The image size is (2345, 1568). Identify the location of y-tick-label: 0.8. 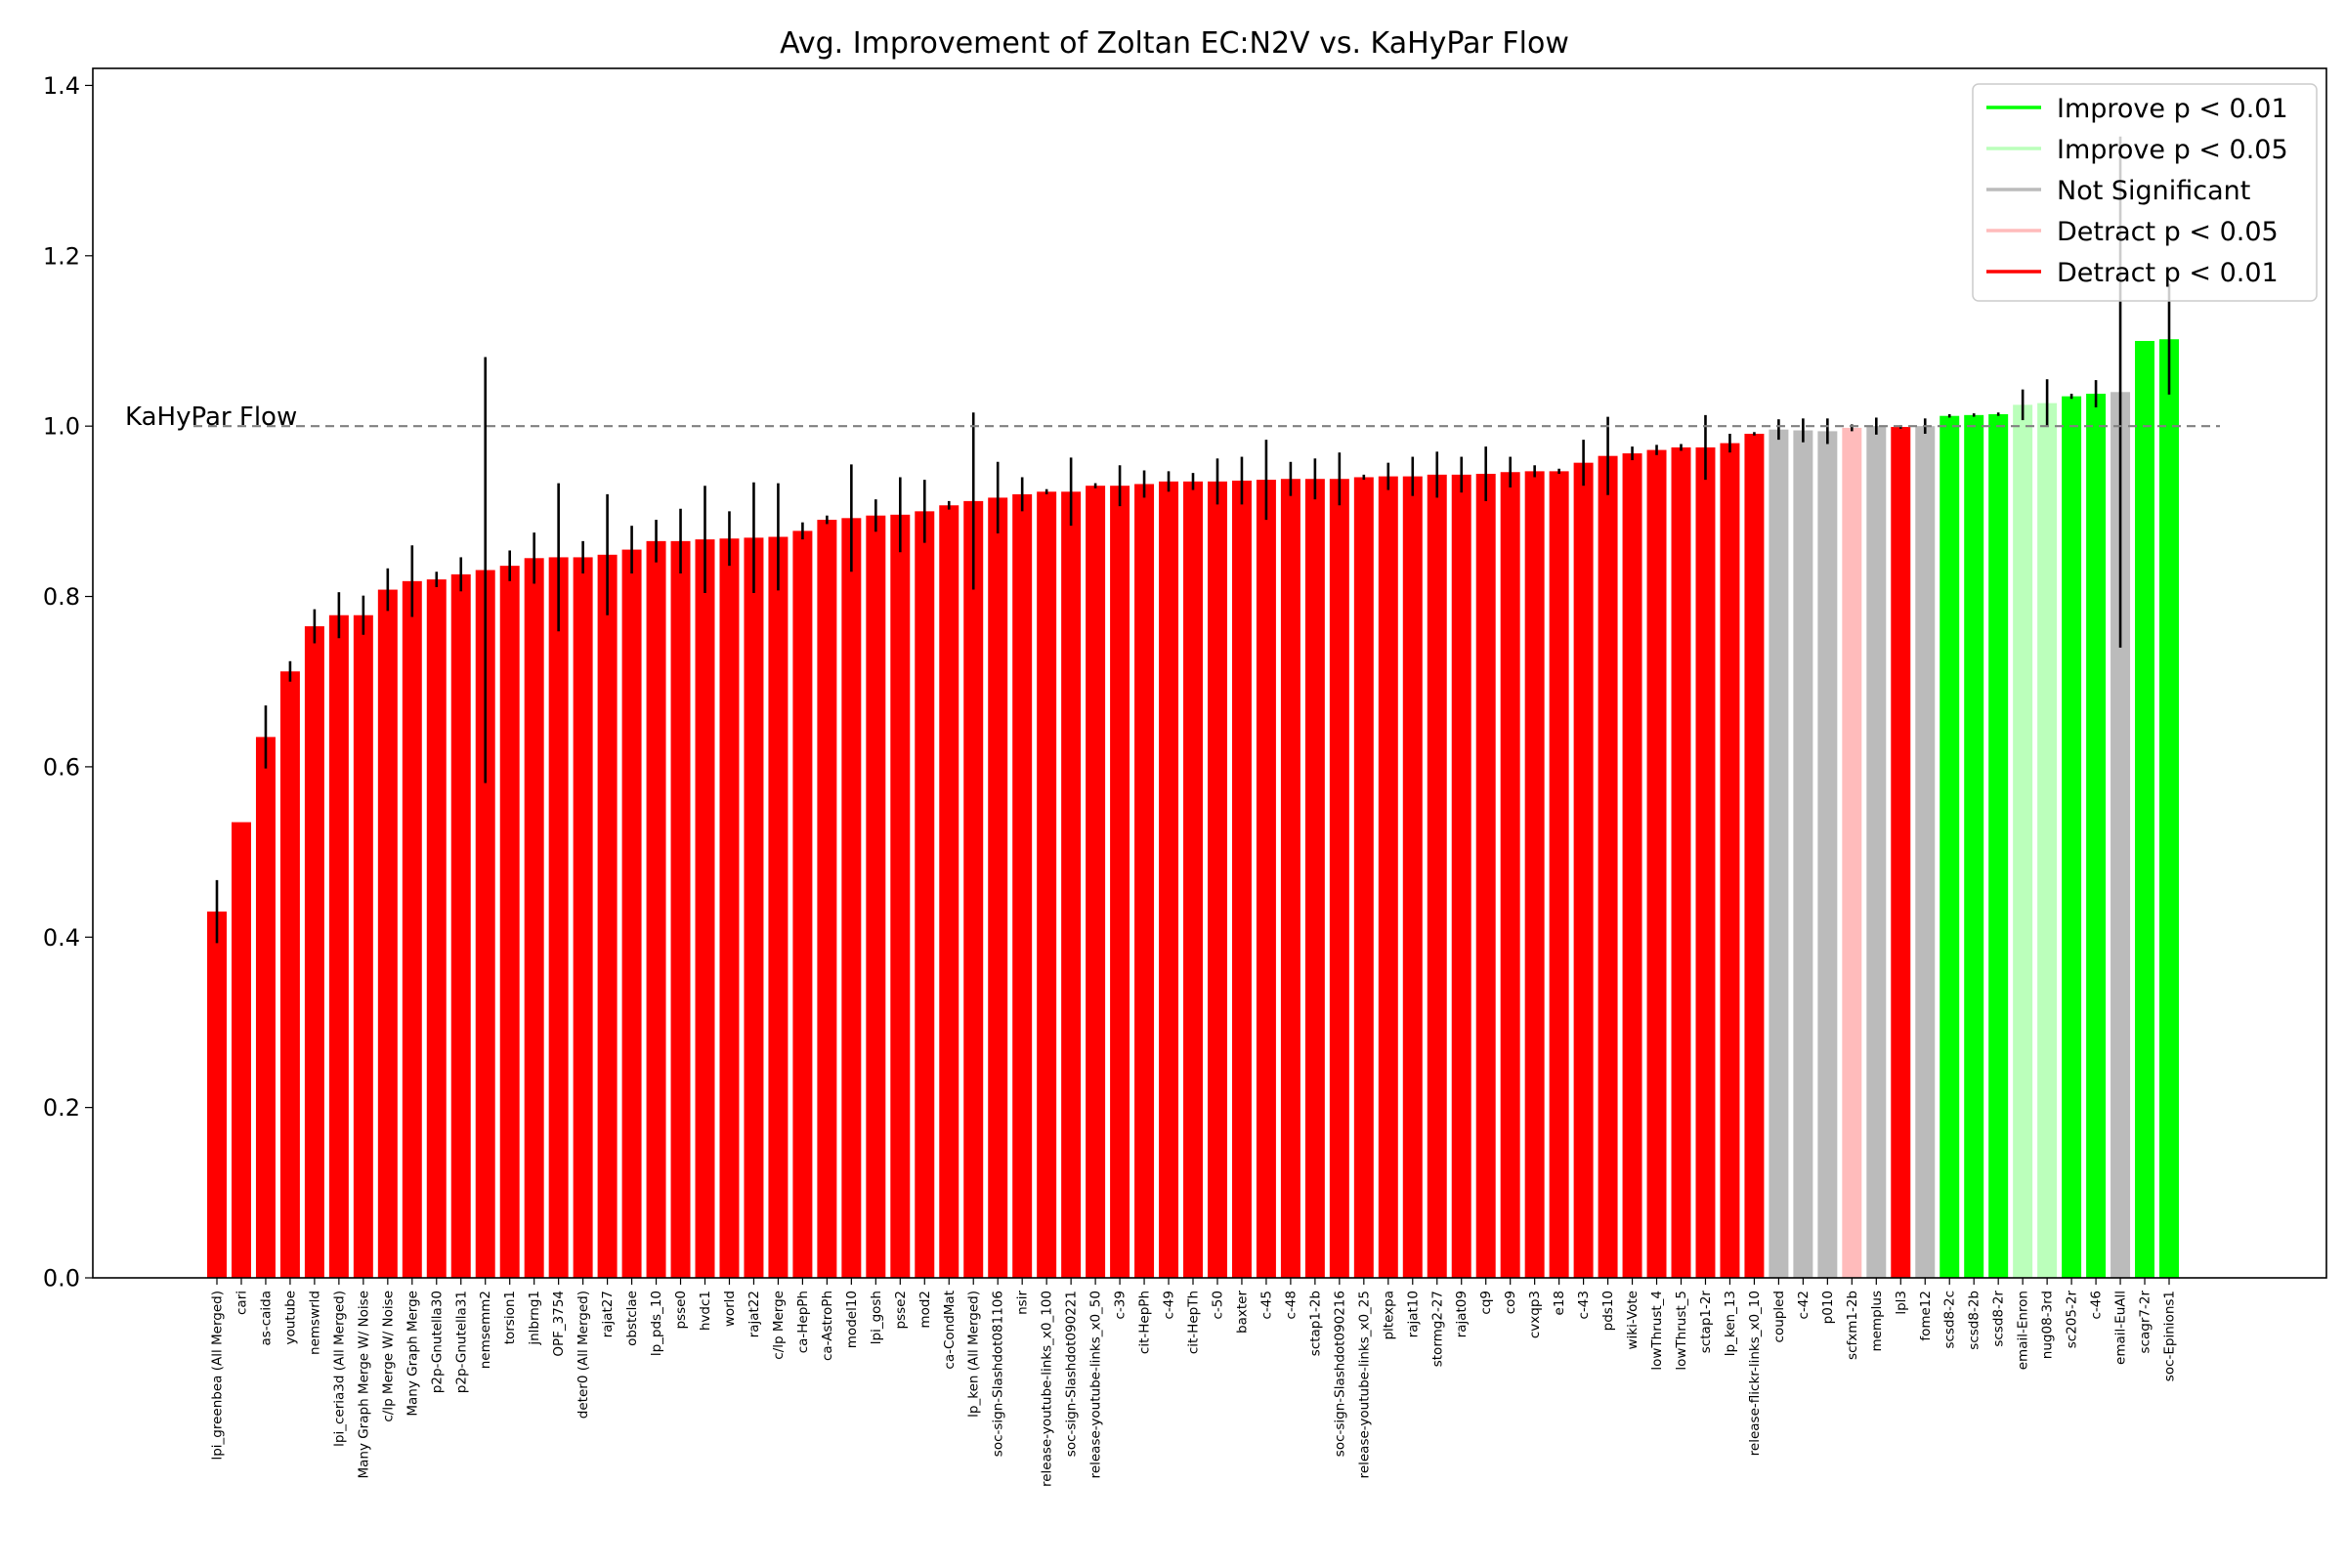
(61, 597).